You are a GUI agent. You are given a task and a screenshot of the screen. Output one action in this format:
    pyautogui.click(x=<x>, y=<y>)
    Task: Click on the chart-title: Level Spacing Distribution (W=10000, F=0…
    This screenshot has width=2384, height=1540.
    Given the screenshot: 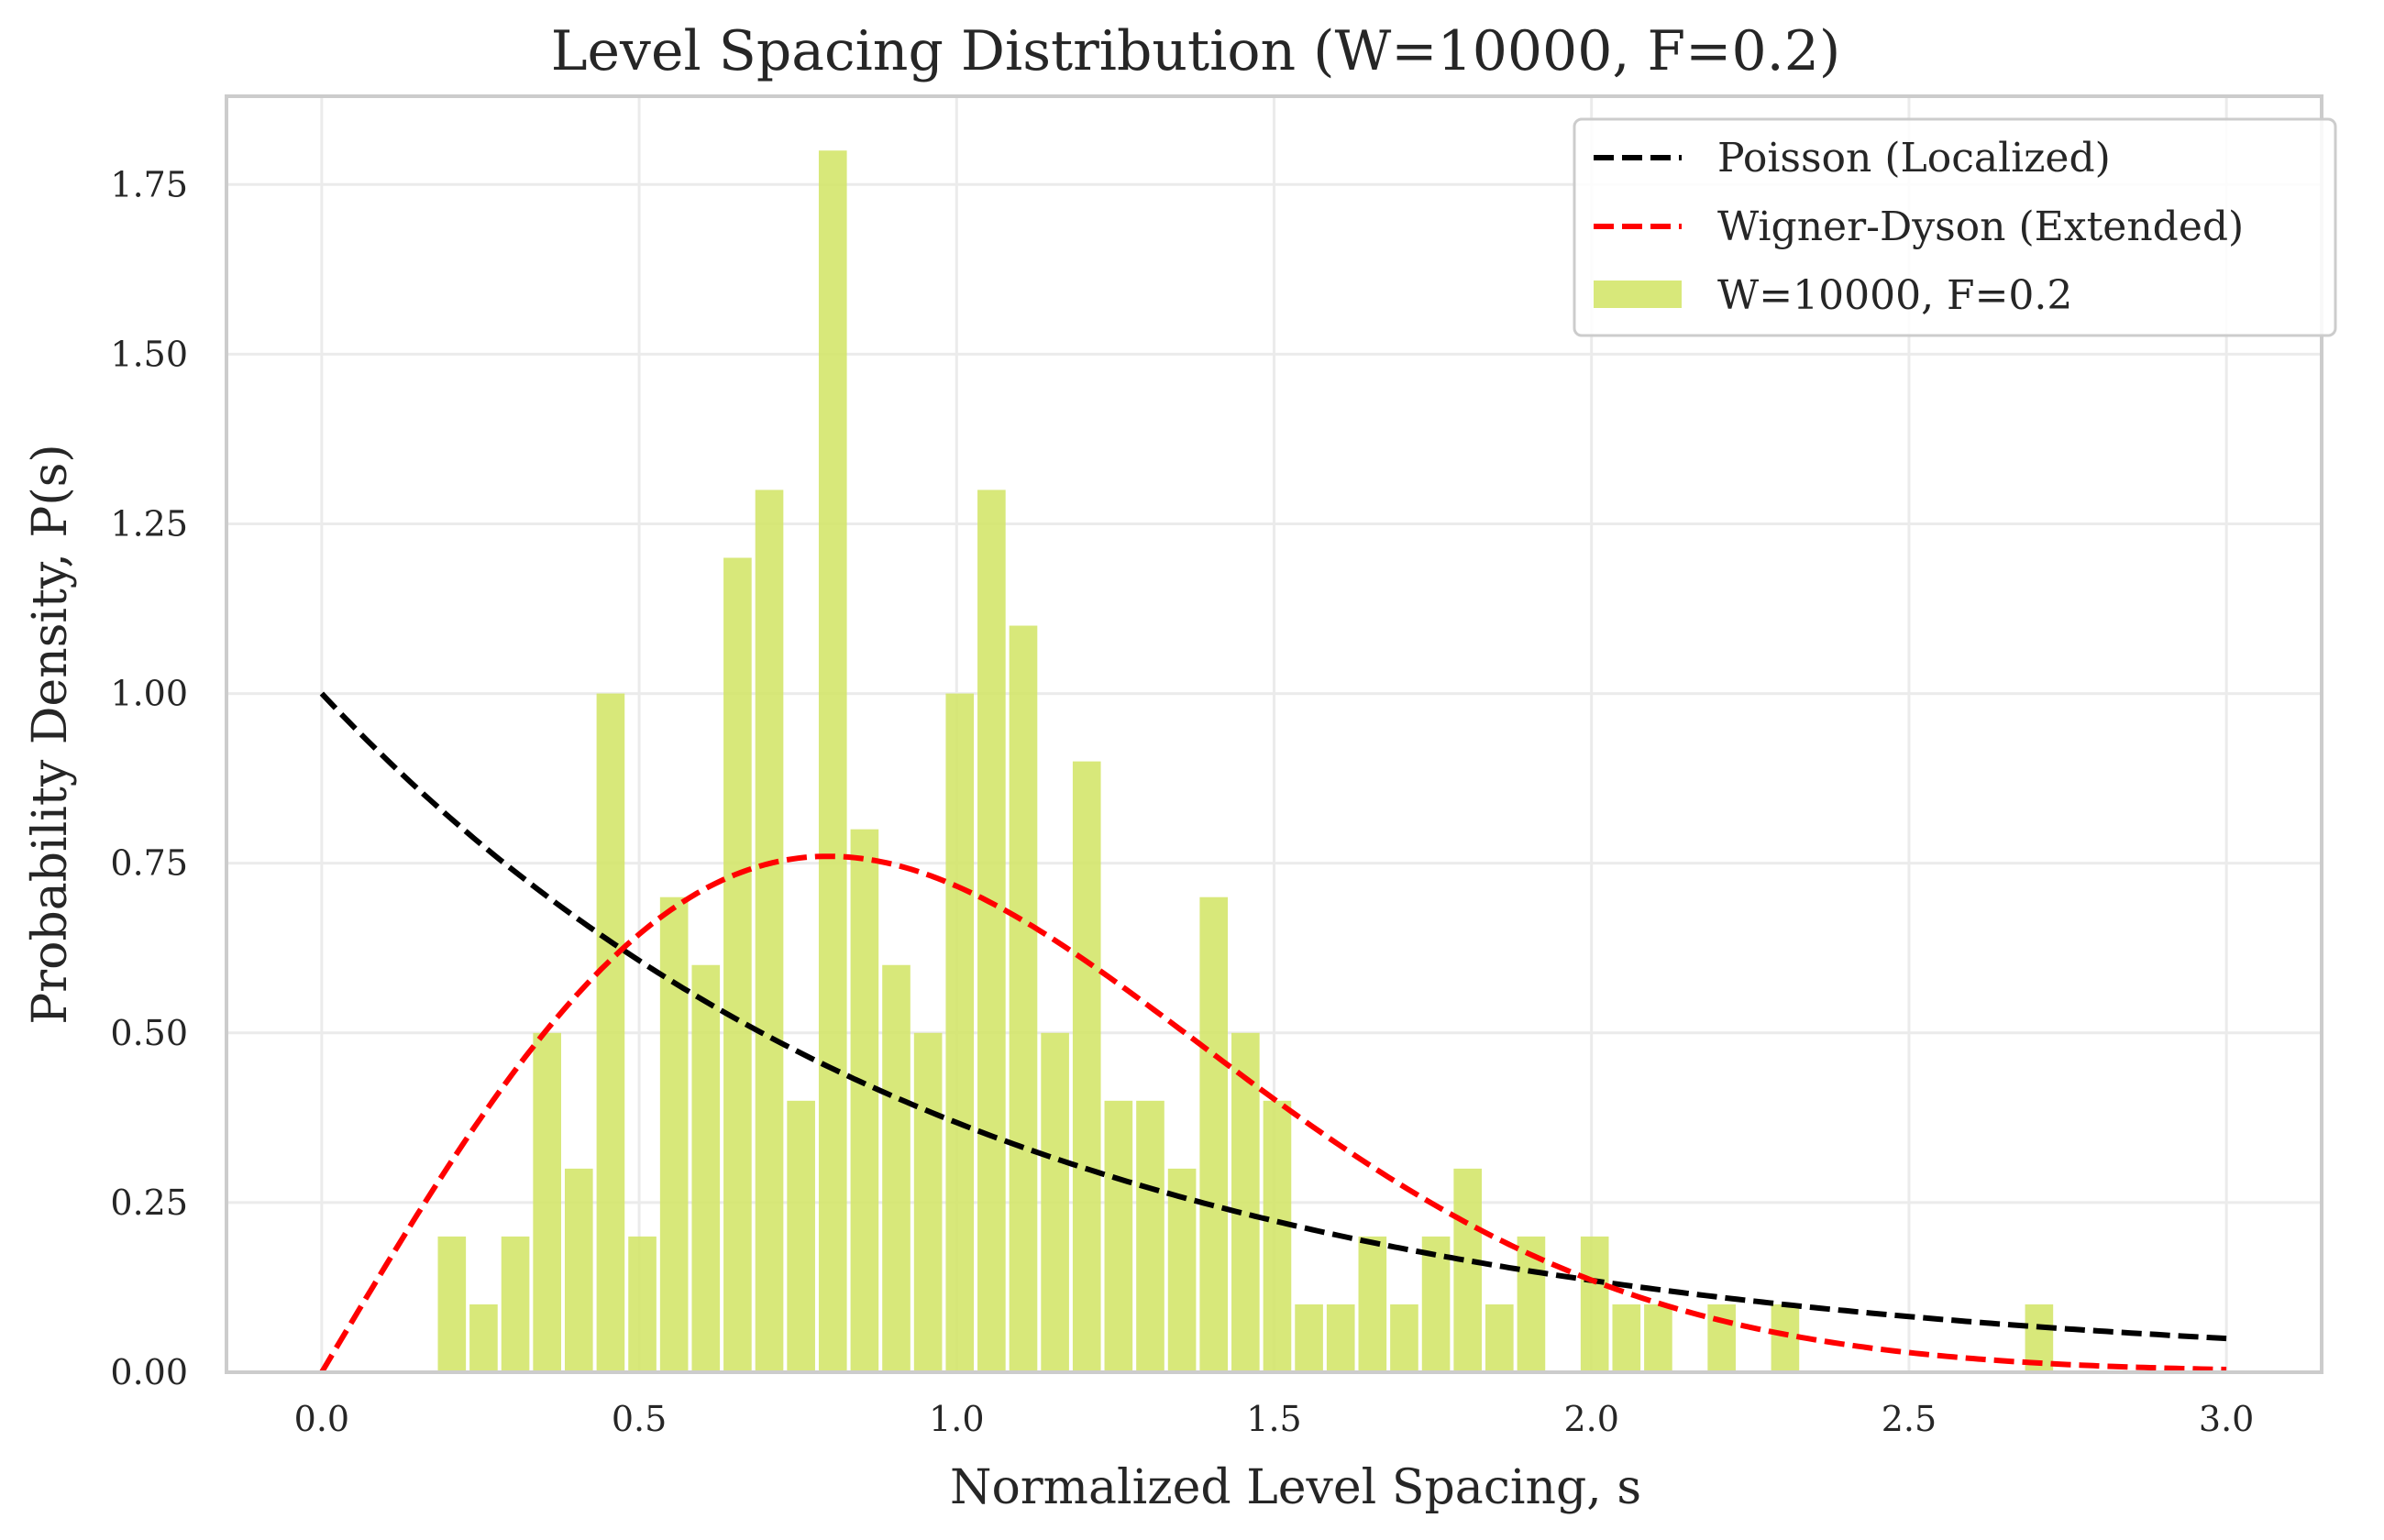 What is the action you would take?
    pyautogui.click(x=1196, y=51)
    